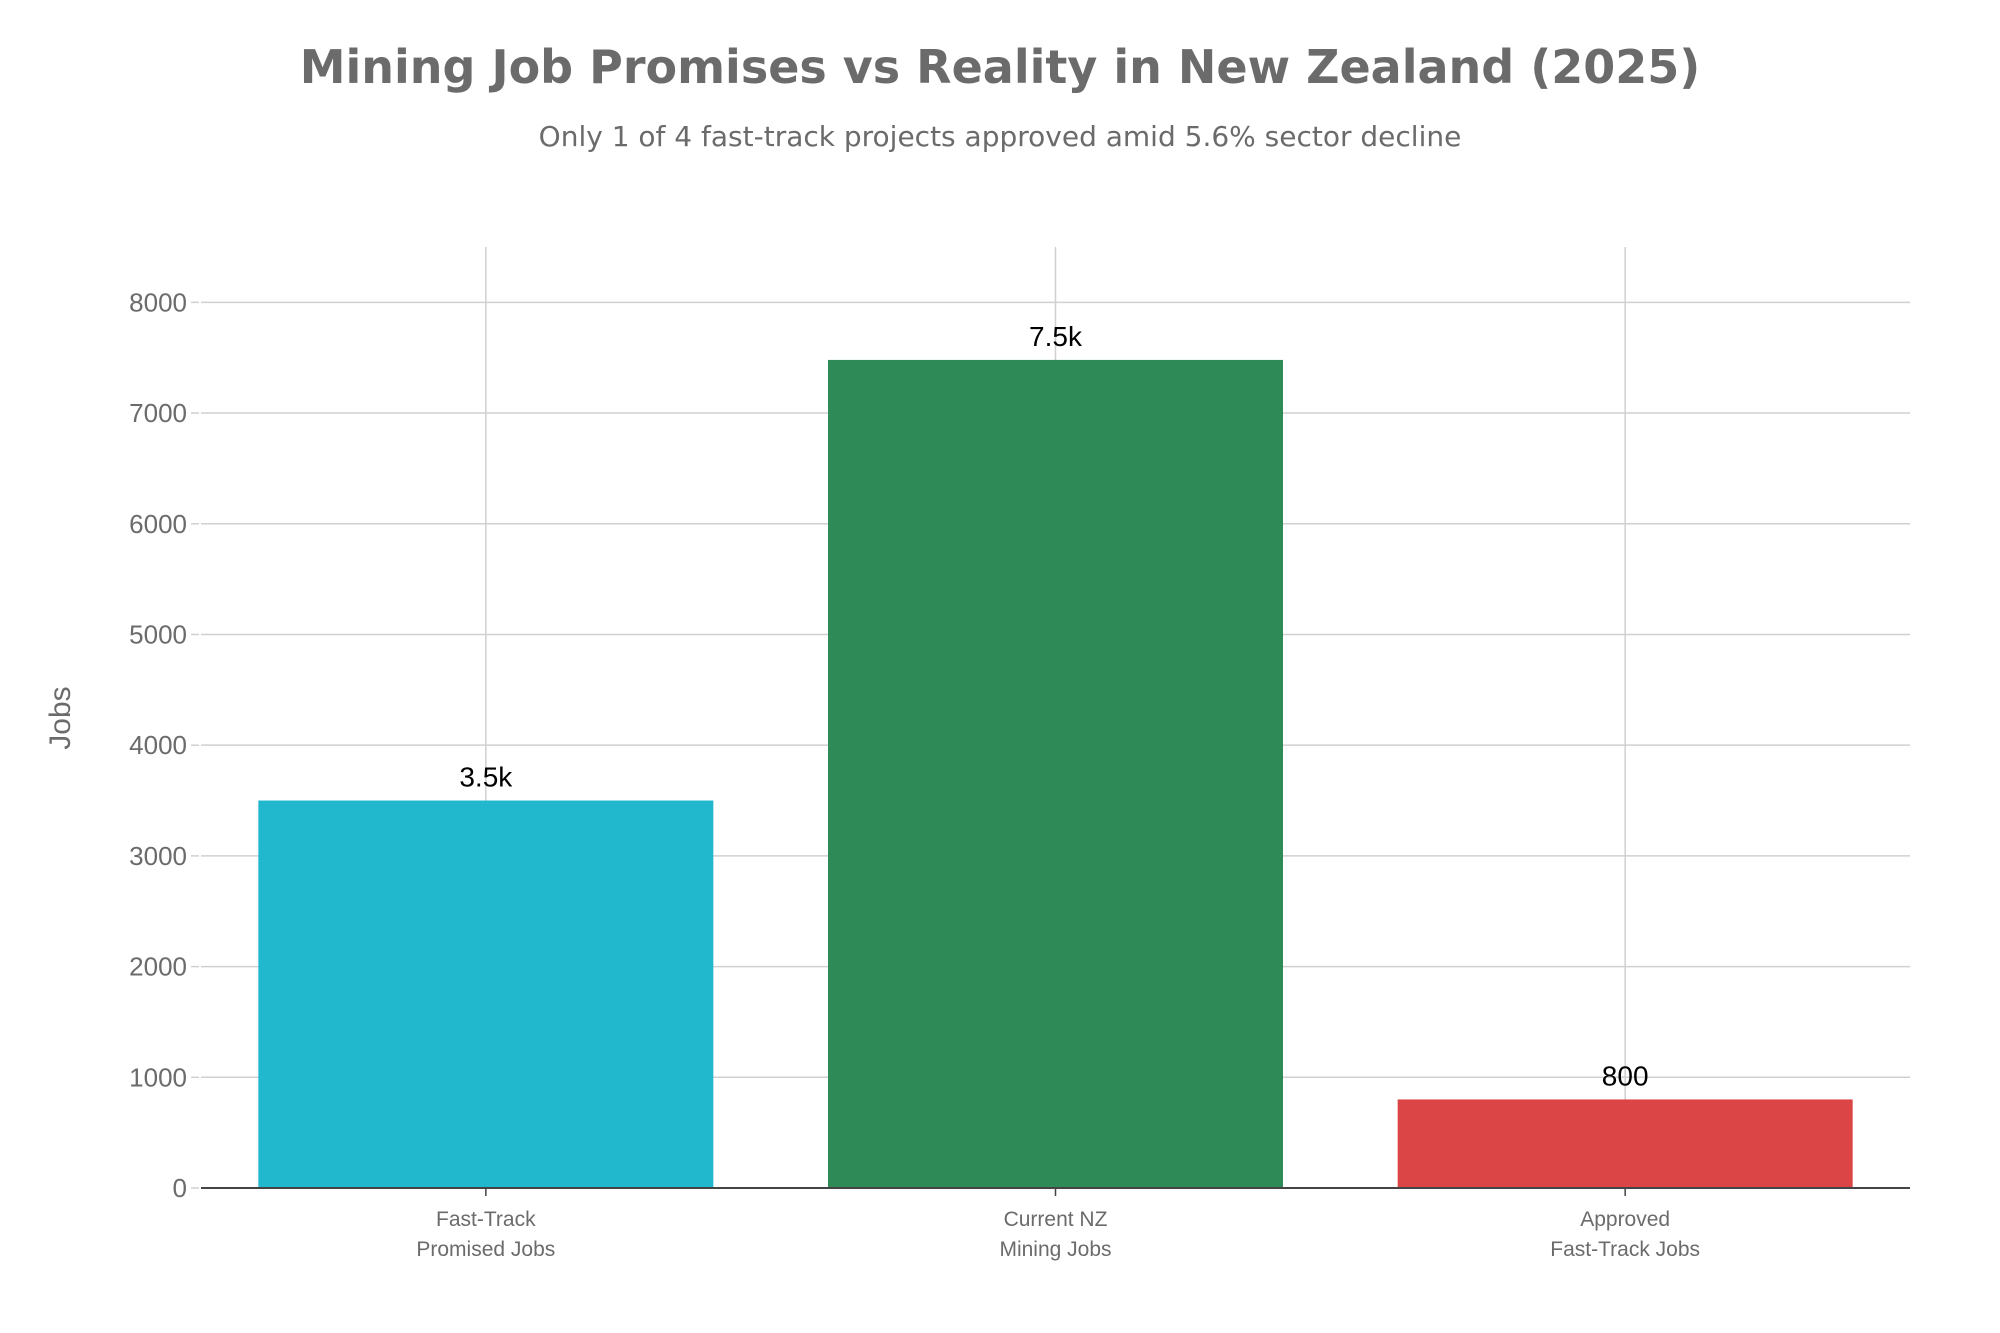  Describe the element at coordinates (158, 524) in the screenshot. I see `y-tick-label: 6000` at that location.